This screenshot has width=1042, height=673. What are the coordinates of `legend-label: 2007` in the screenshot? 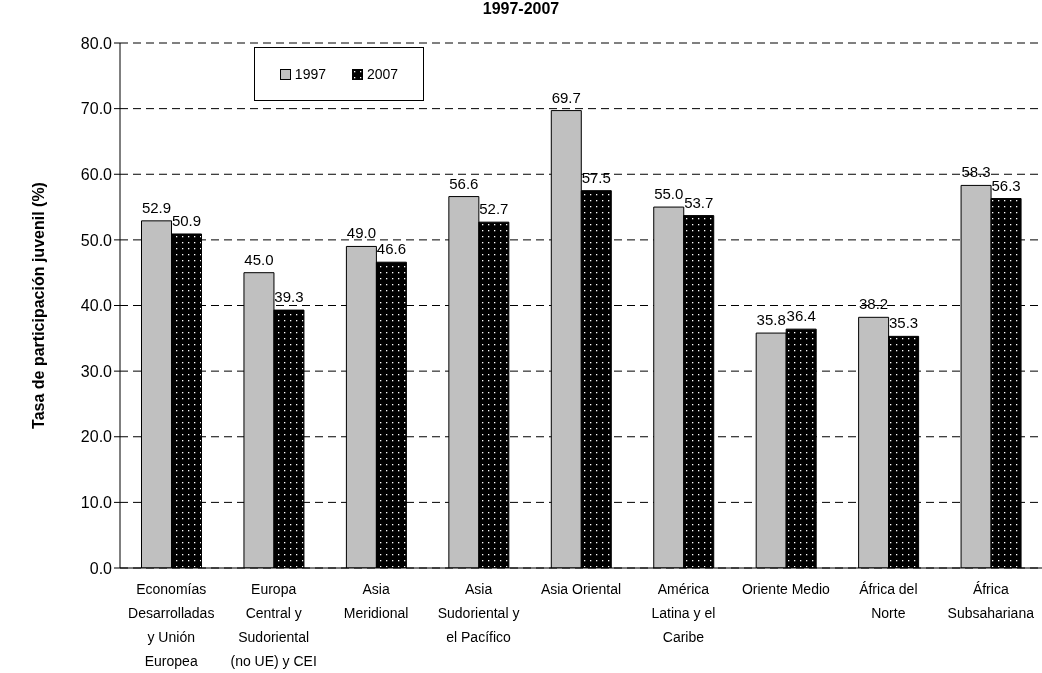 It's located at (383, 74).